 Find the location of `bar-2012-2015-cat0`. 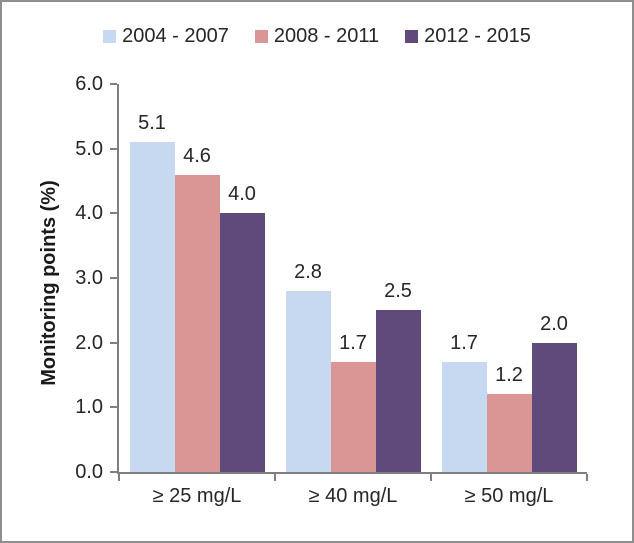

bar-2012-2015-cat0 is located at coordinates (242, 342).